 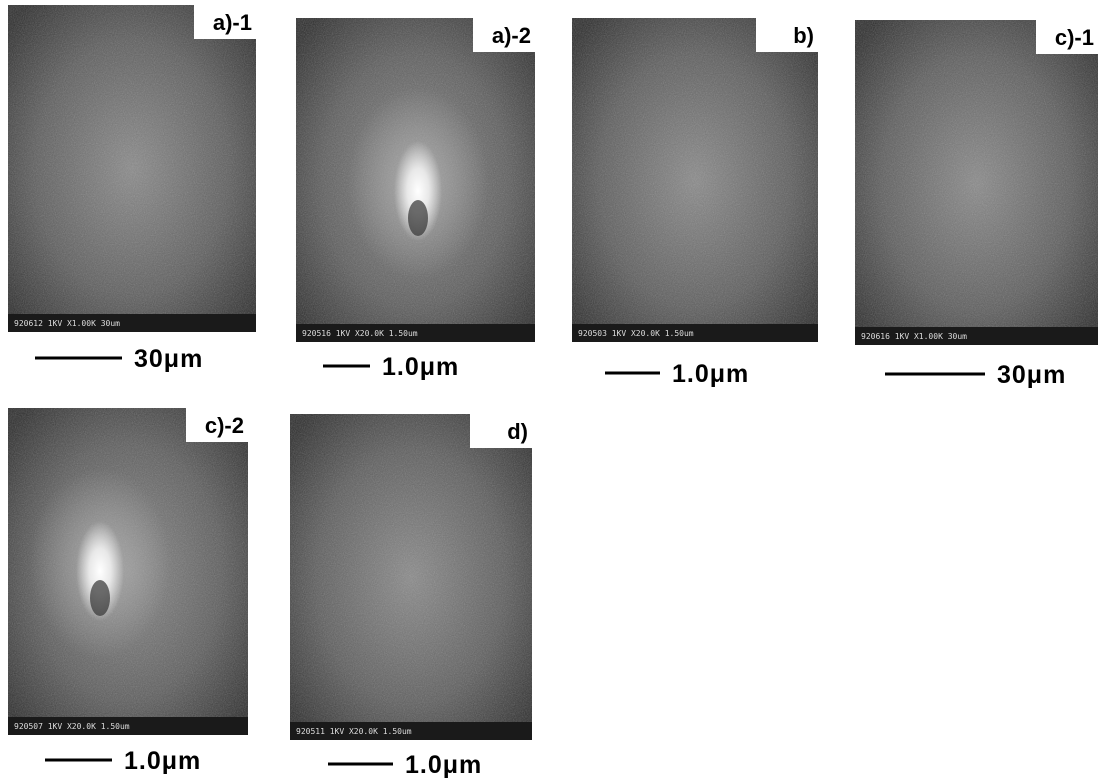 I want to click on footer-text: 920612 1KV X1.00K 30um, so click(x=67, y=323).